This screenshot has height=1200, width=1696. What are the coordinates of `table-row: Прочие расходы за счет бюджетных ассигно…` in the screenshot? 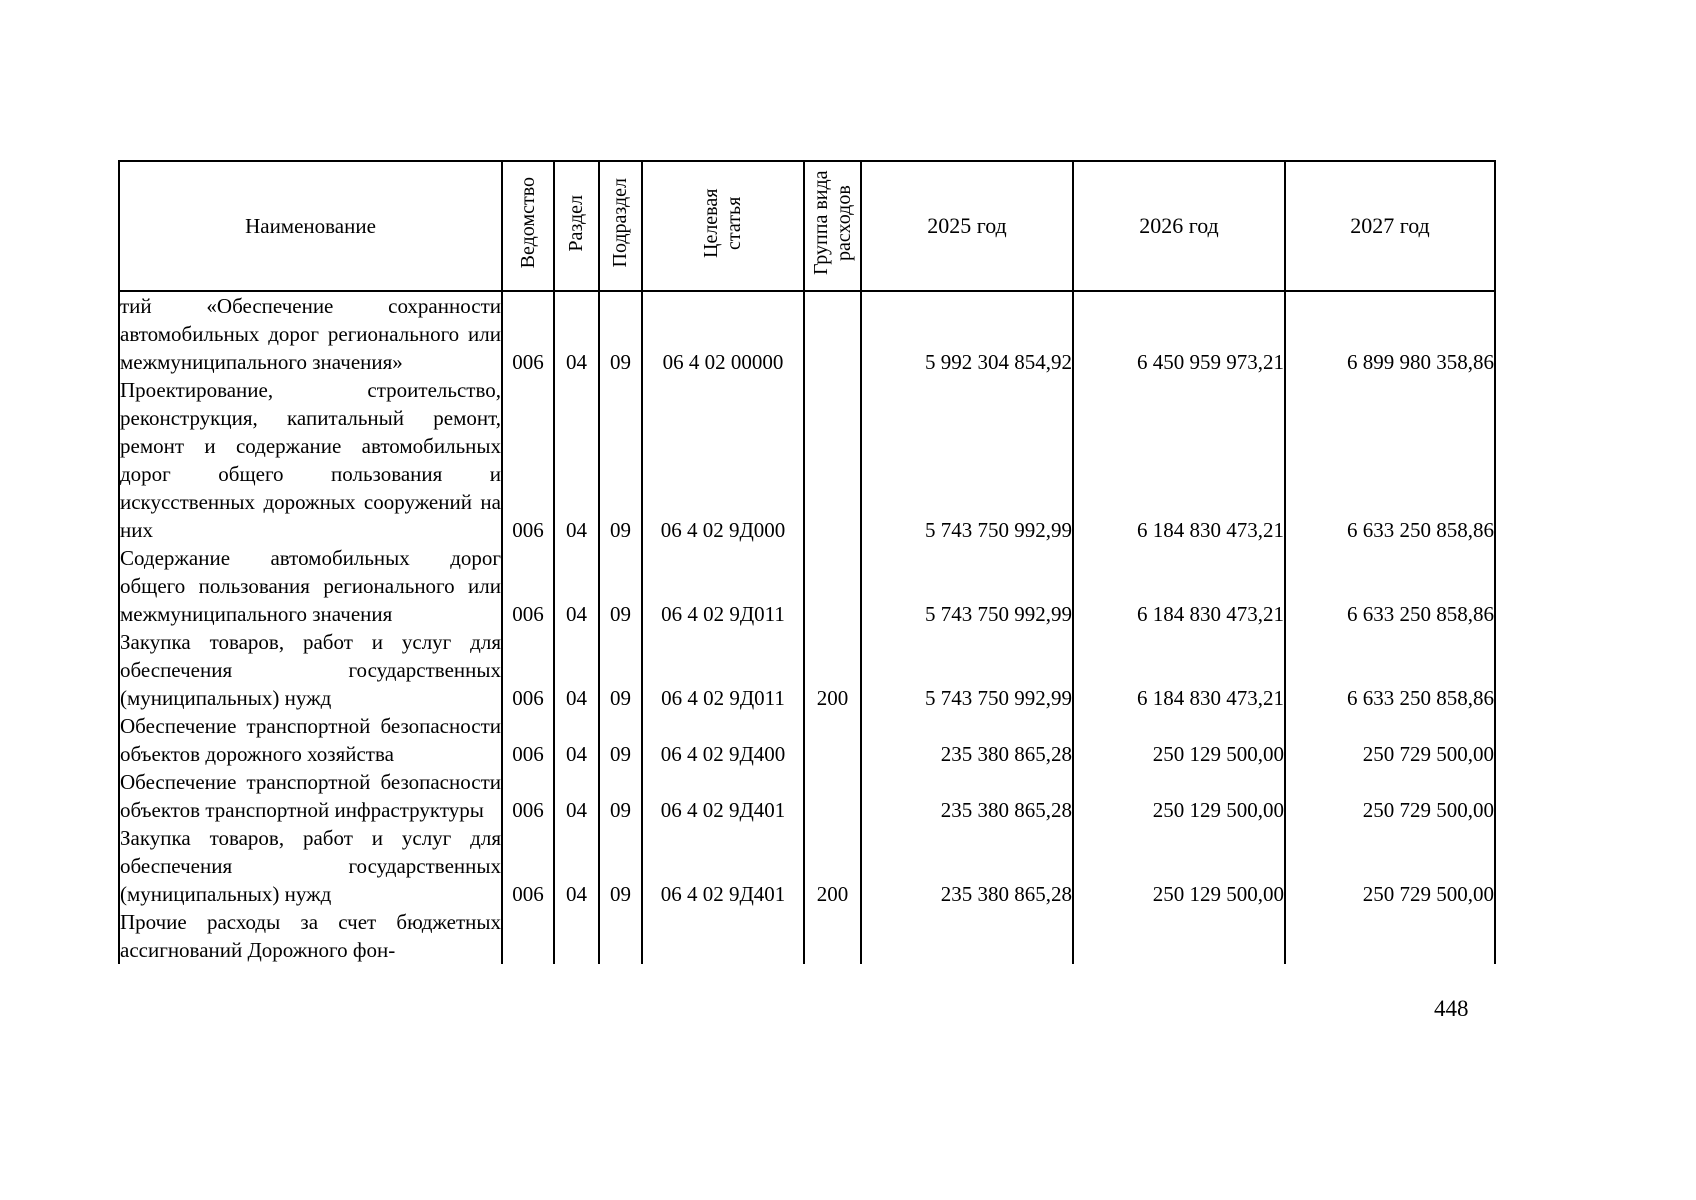 It's located at (807, 936).